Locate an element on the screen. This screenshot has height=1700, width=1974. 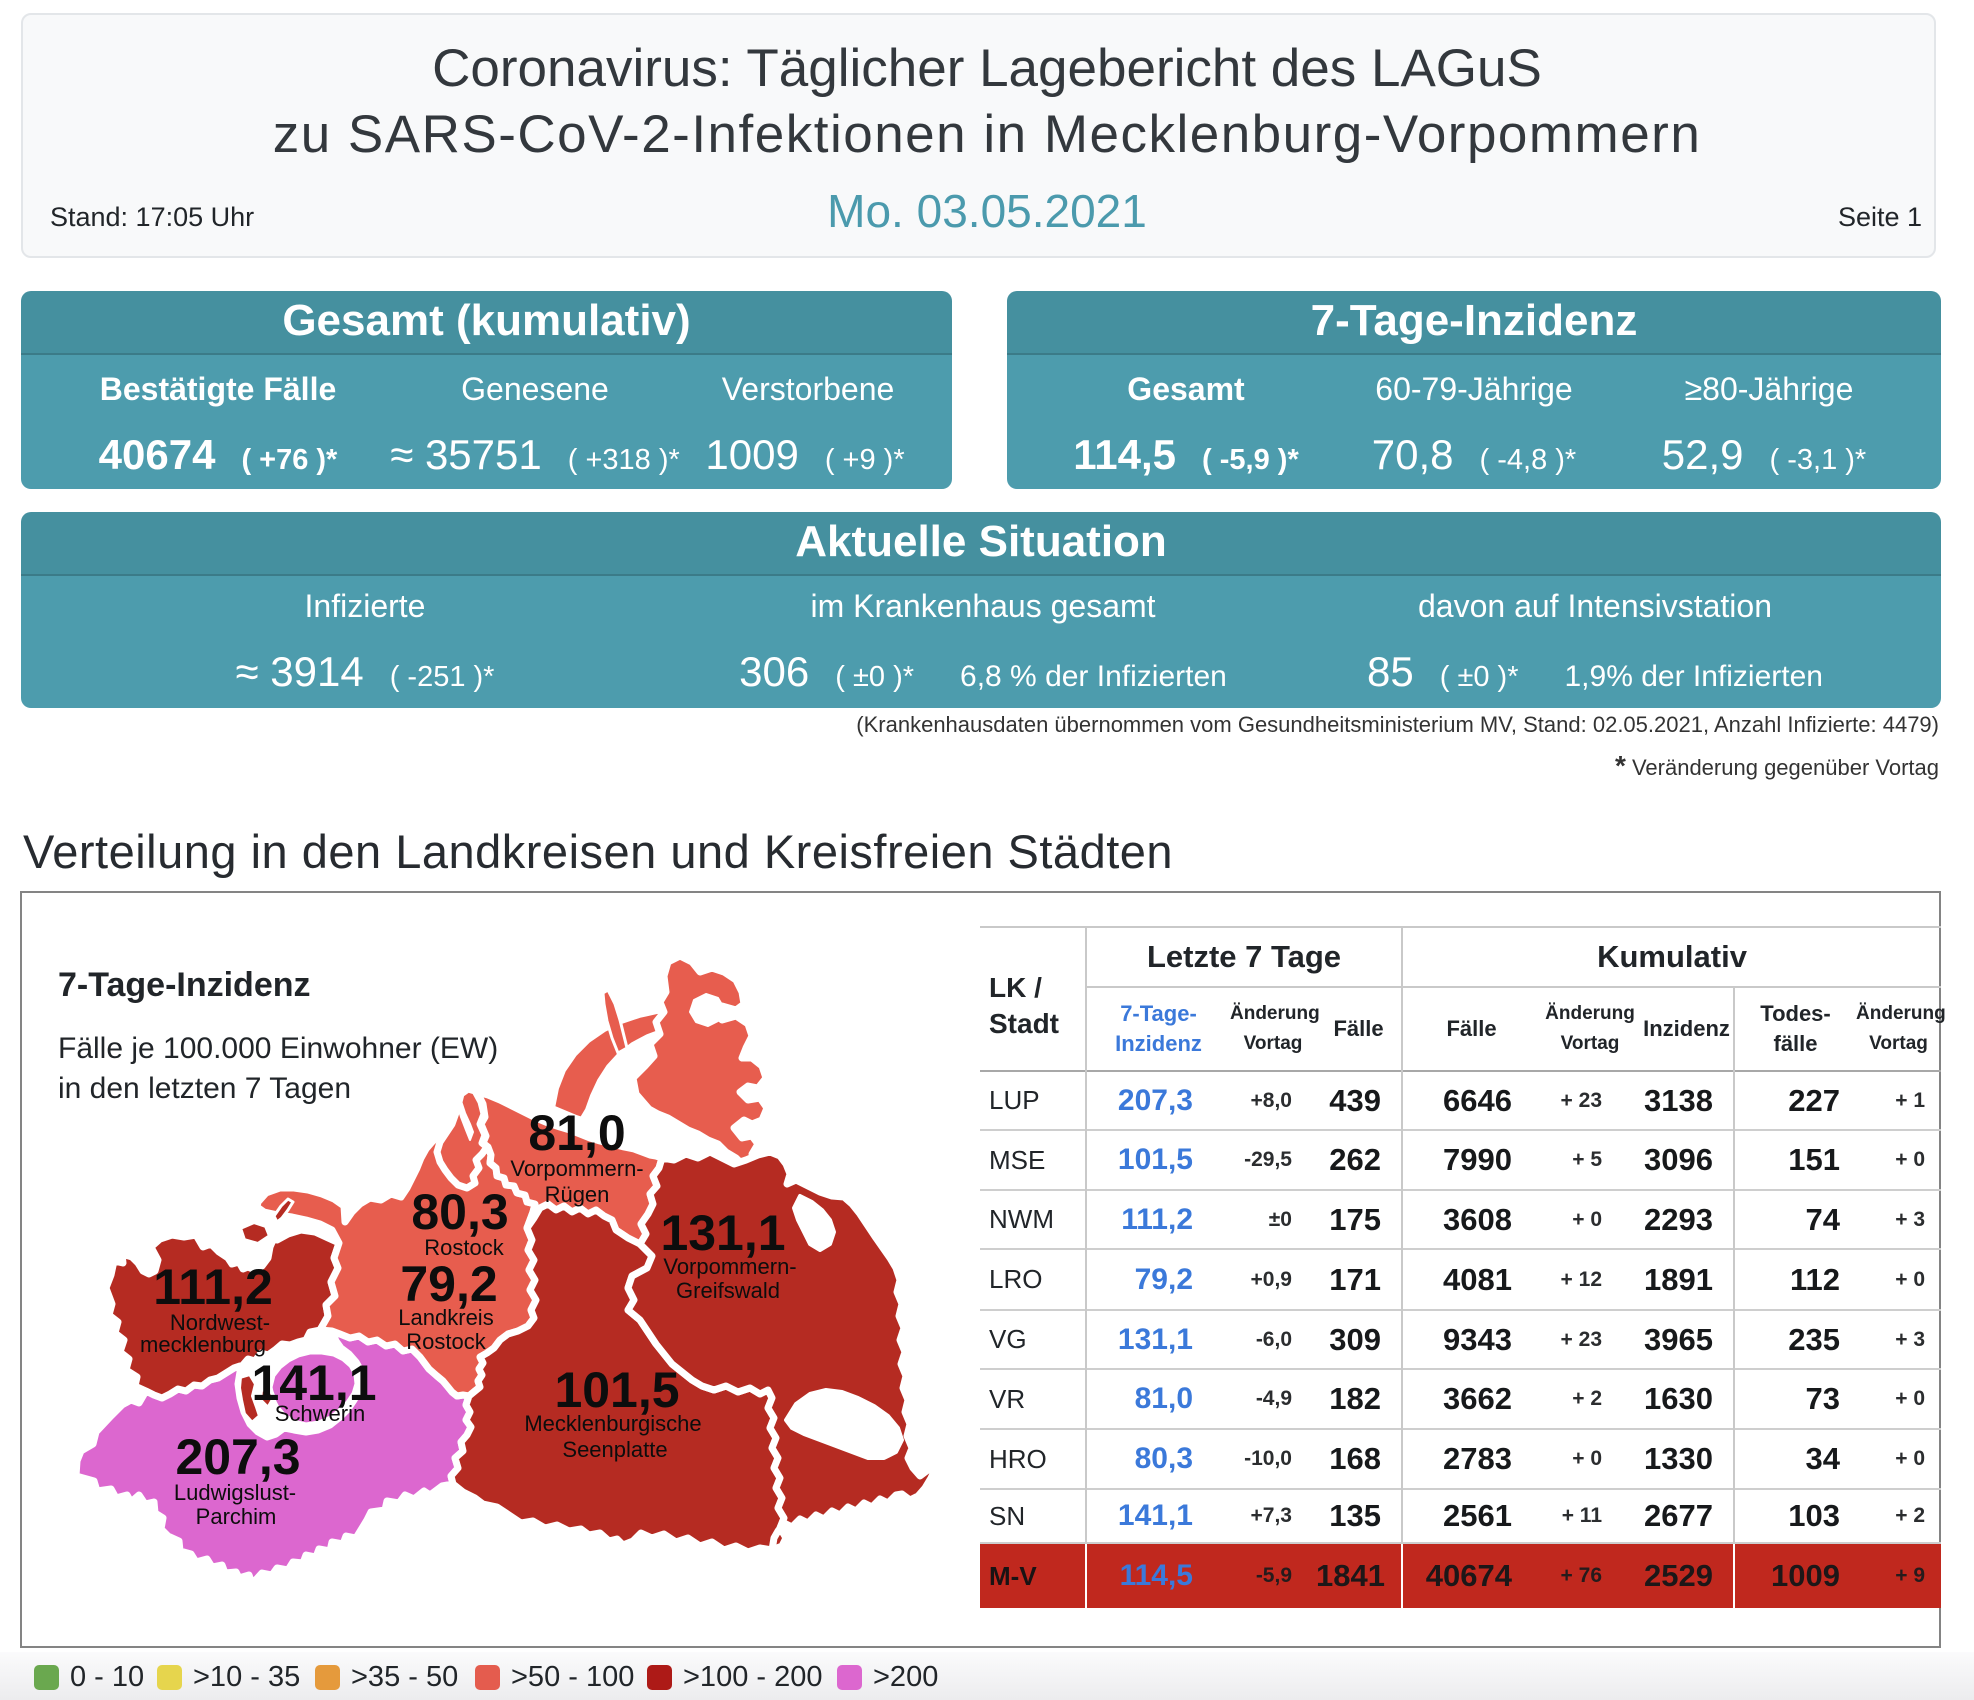
svg-text: 79,2 is located at coordinates (448, 1284).